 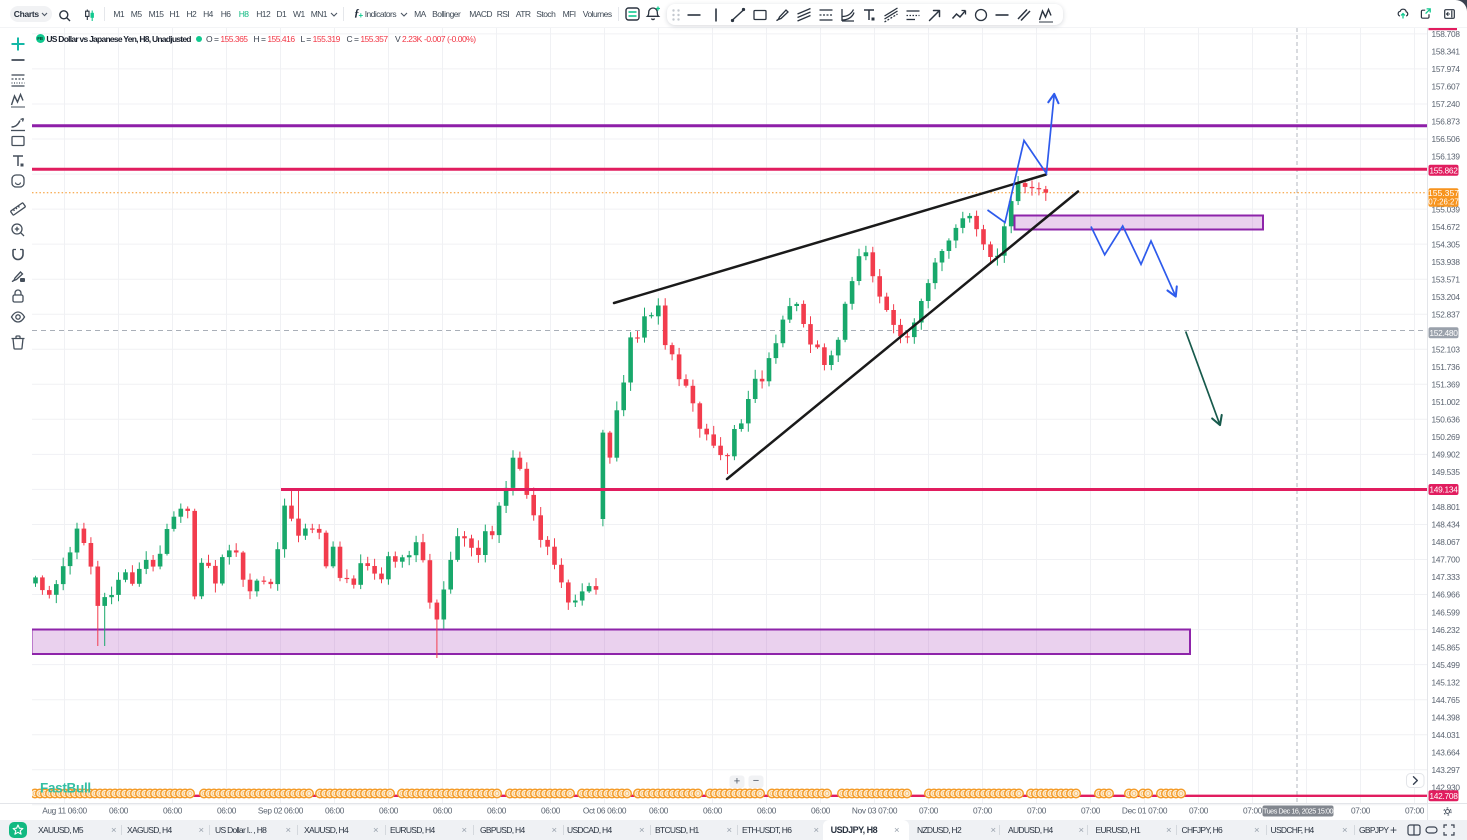 What do you see at coordinates (1446, 297) in the screenshot?
I see `svg-text: 153.204` at bounding box center [1446, 297].